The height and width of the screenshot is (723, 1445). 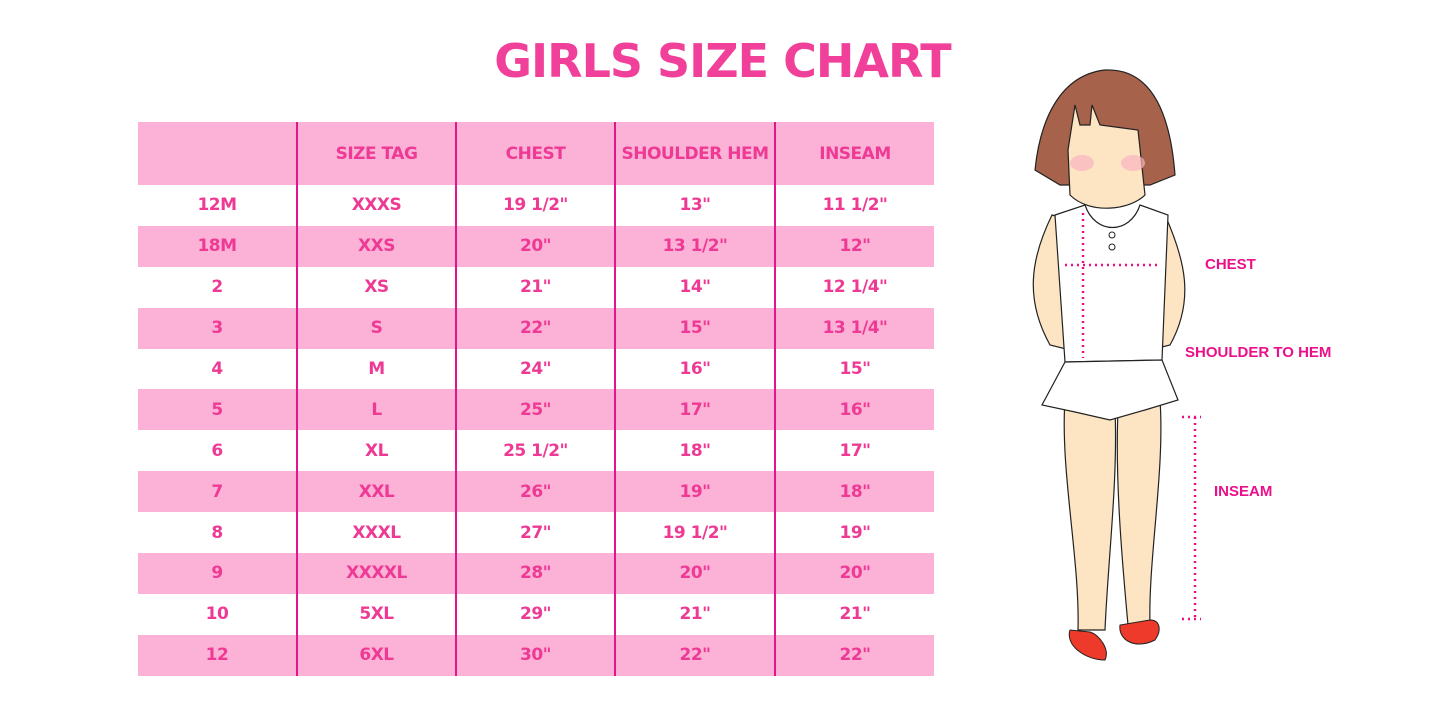 I want to click on header-inseam: INSEAM, so click(x=854, y=153).